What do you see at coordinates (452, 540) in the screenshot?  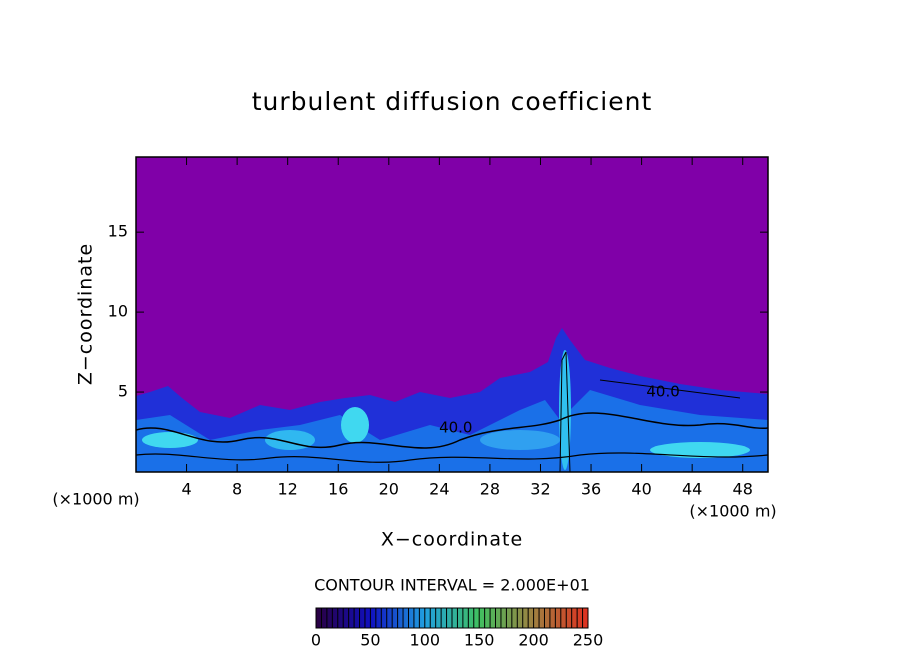 I see `x-axis-label: X−coordinate` at bounding box center [452, 540].